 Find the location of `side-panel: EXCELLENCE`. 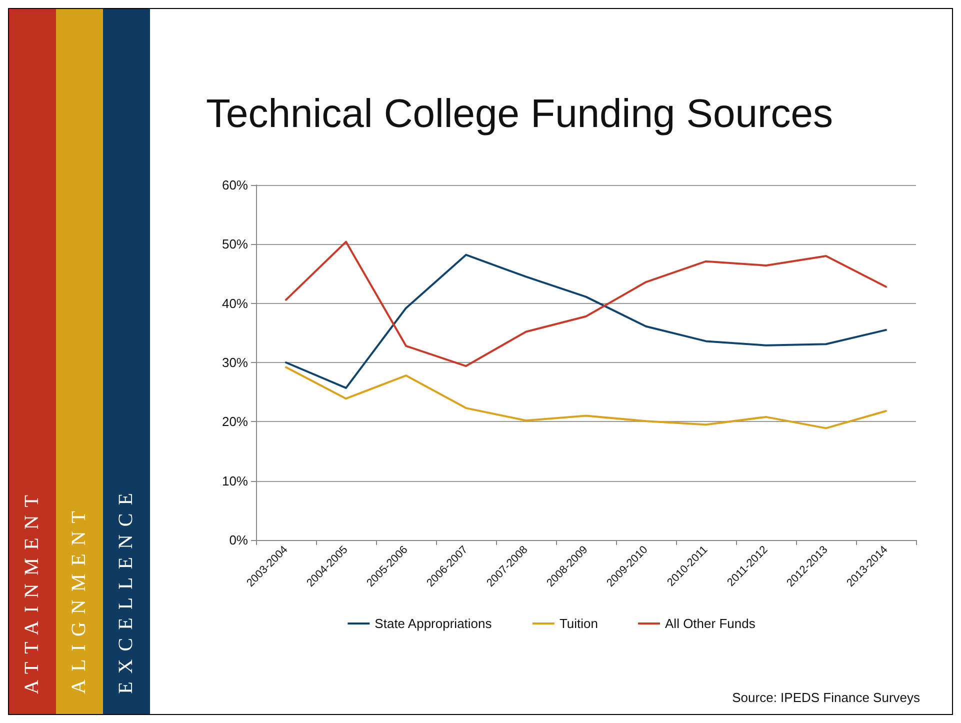

side-panel: EXCELLENCE is located at coordinates (126, 361).